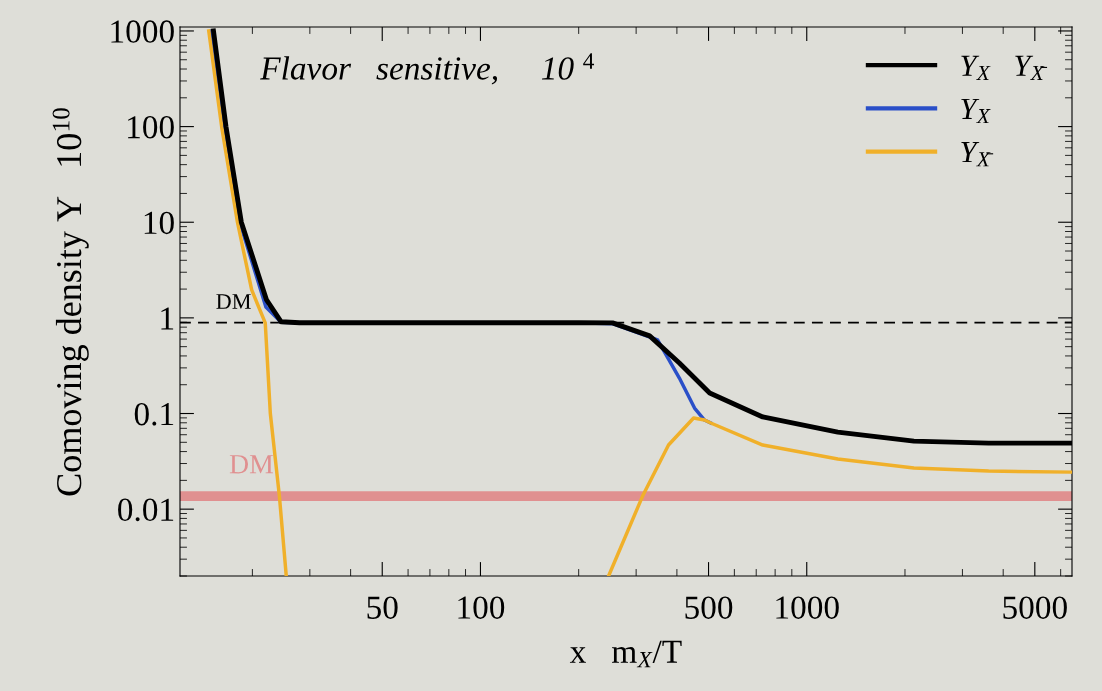 The height and width of the screenshot is (691, 1102). What do you see at coordinates (1004, 67) in the screenshot?
I see `legend-label: Y$_{X}$ Y$_{X̄}$` at bounding box center [1004, 67].